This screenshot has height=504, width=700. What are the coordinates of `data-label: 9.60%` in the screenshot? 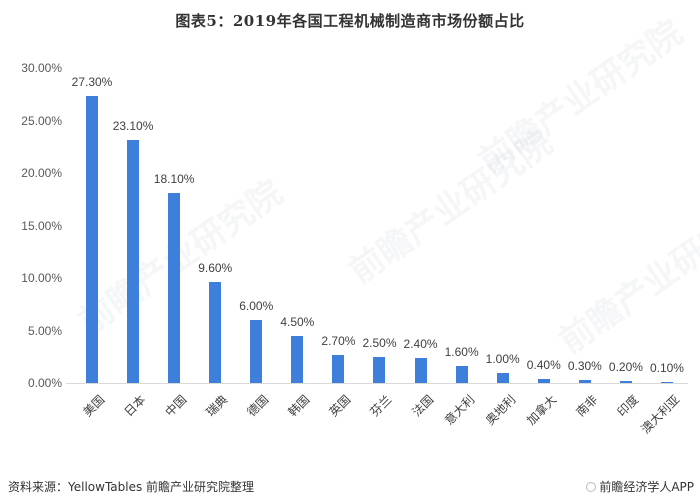 It's located at (215, 268).